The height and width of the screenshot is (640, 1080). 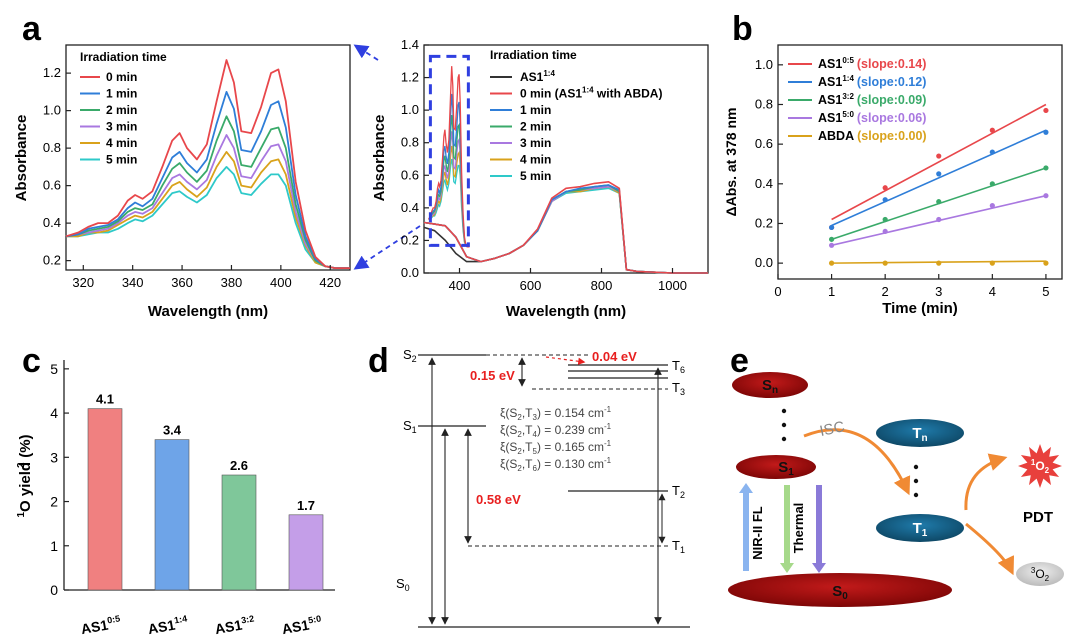 What do you see at coordinates (776, 467) in the screenshot?
I see `state-s1` at bounding box center [776, 467].